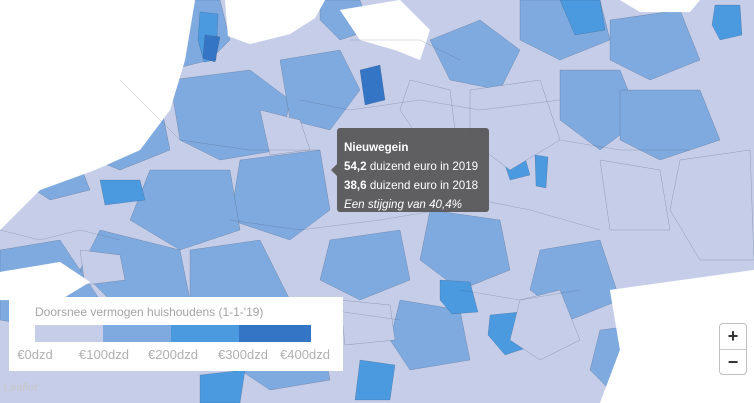 The height and width of the screenshot is (403, 754). What do you see at coordinates (660, 6) in the screenshot?
I see `water-strip` at bounding box center [660, 6].